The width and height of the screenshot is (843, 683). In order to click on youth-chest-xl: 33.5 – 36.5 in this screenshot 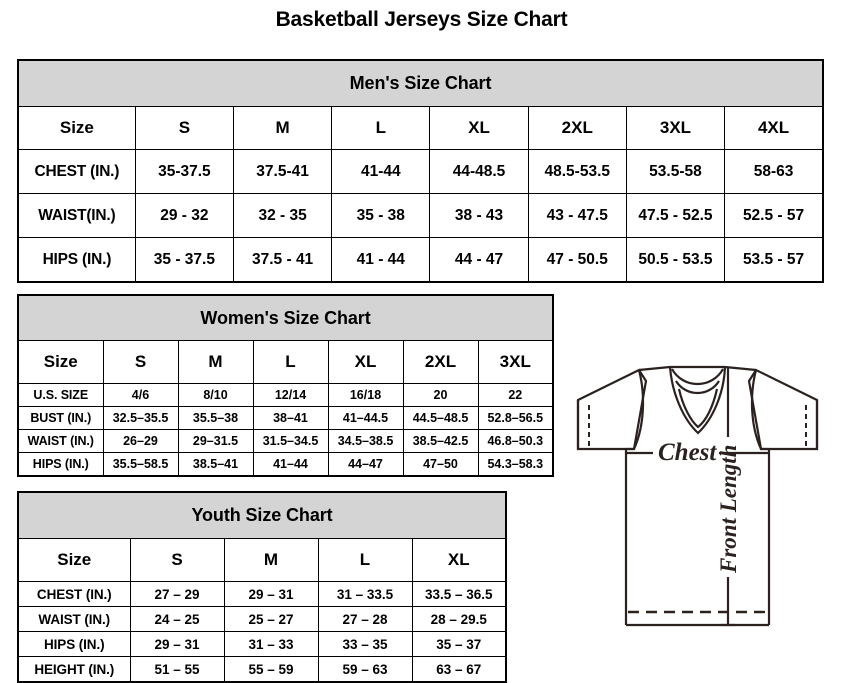, I will do `click(459, 594)`.